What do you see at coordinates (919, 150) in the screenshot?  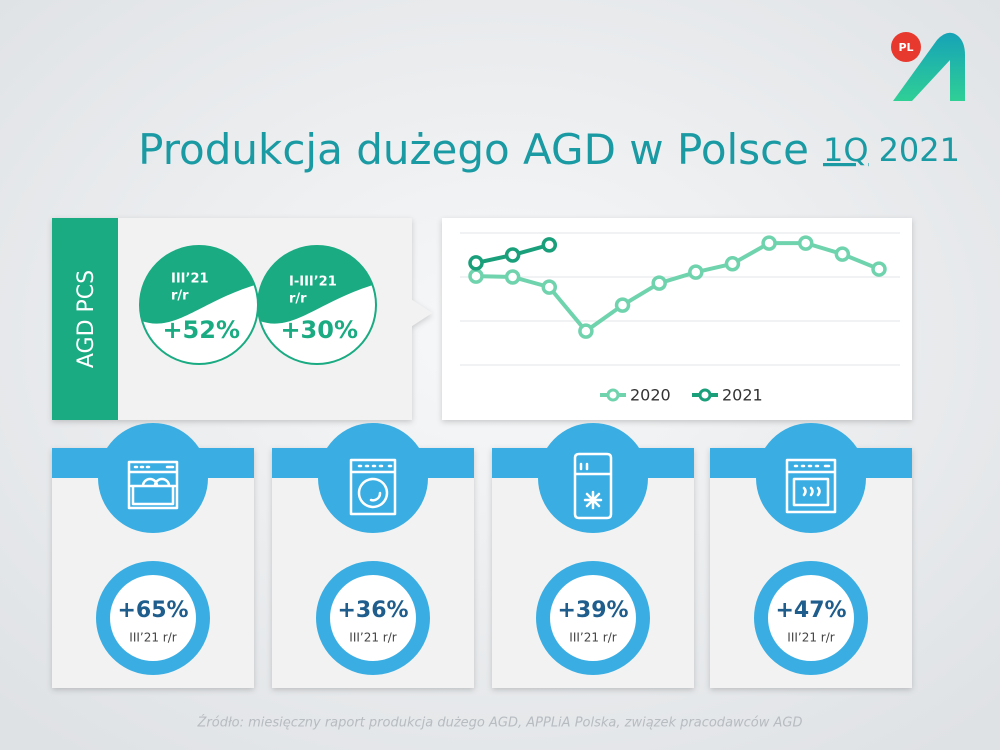 I see `title-year: 2021` at bounding box center [919, 150].